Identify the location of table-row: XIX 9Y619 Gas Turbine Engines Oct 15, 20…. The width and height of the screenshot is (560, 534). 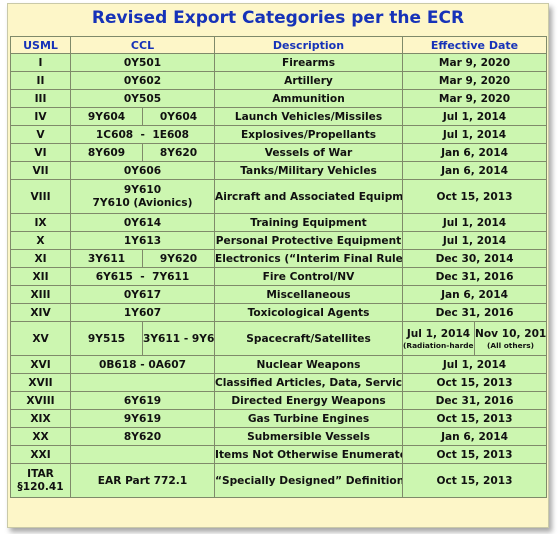
(279, 418).